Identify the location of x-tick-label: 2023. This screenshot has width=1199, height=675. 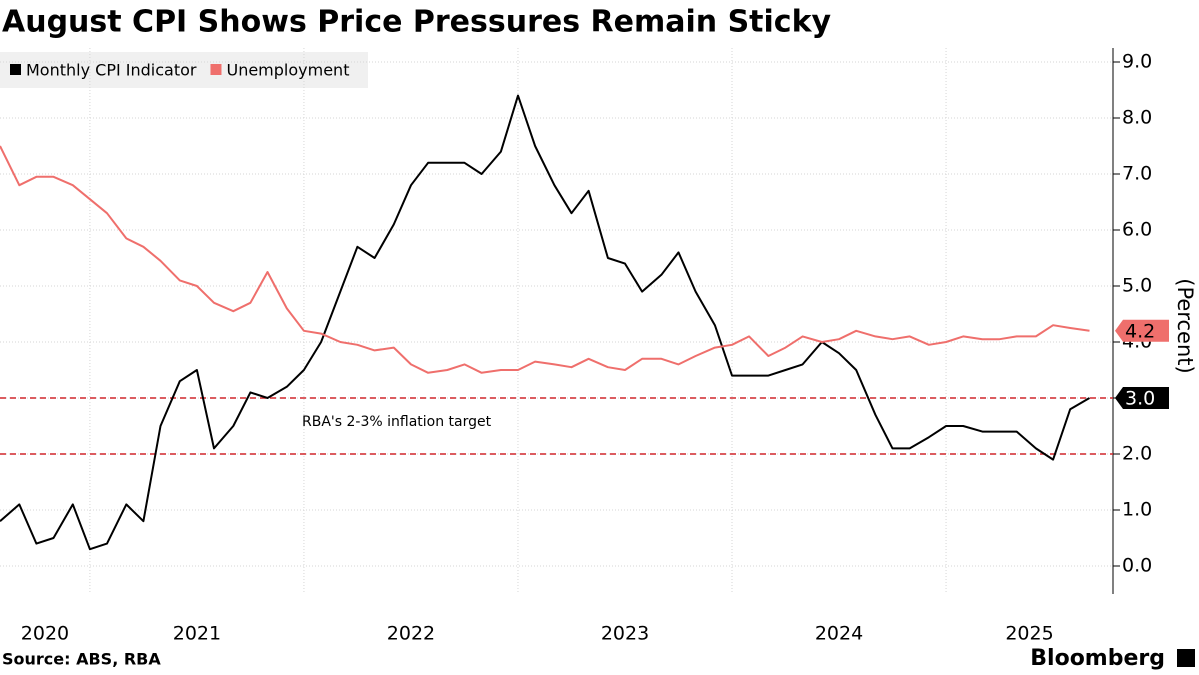
(625, 634).